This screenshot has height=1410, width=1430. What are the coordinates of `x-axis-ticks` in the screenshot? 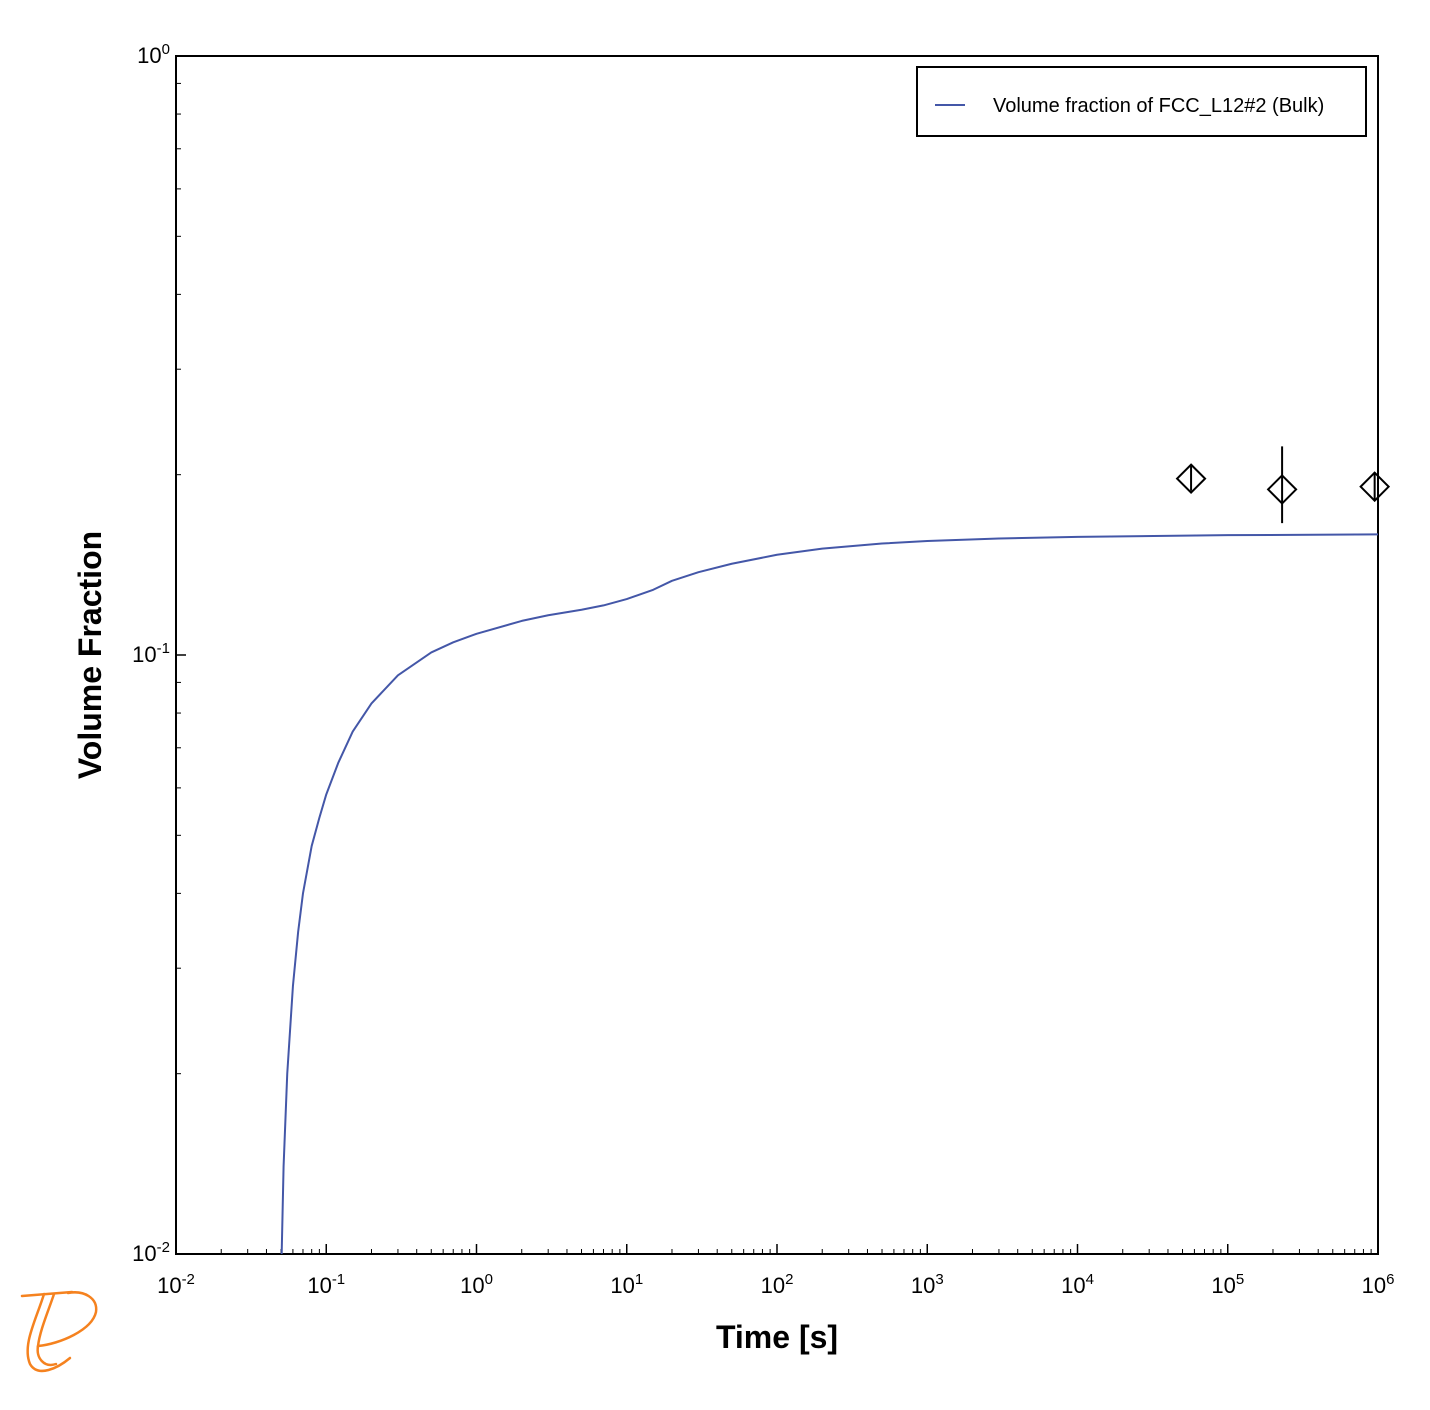 It's located at (777, 1249).